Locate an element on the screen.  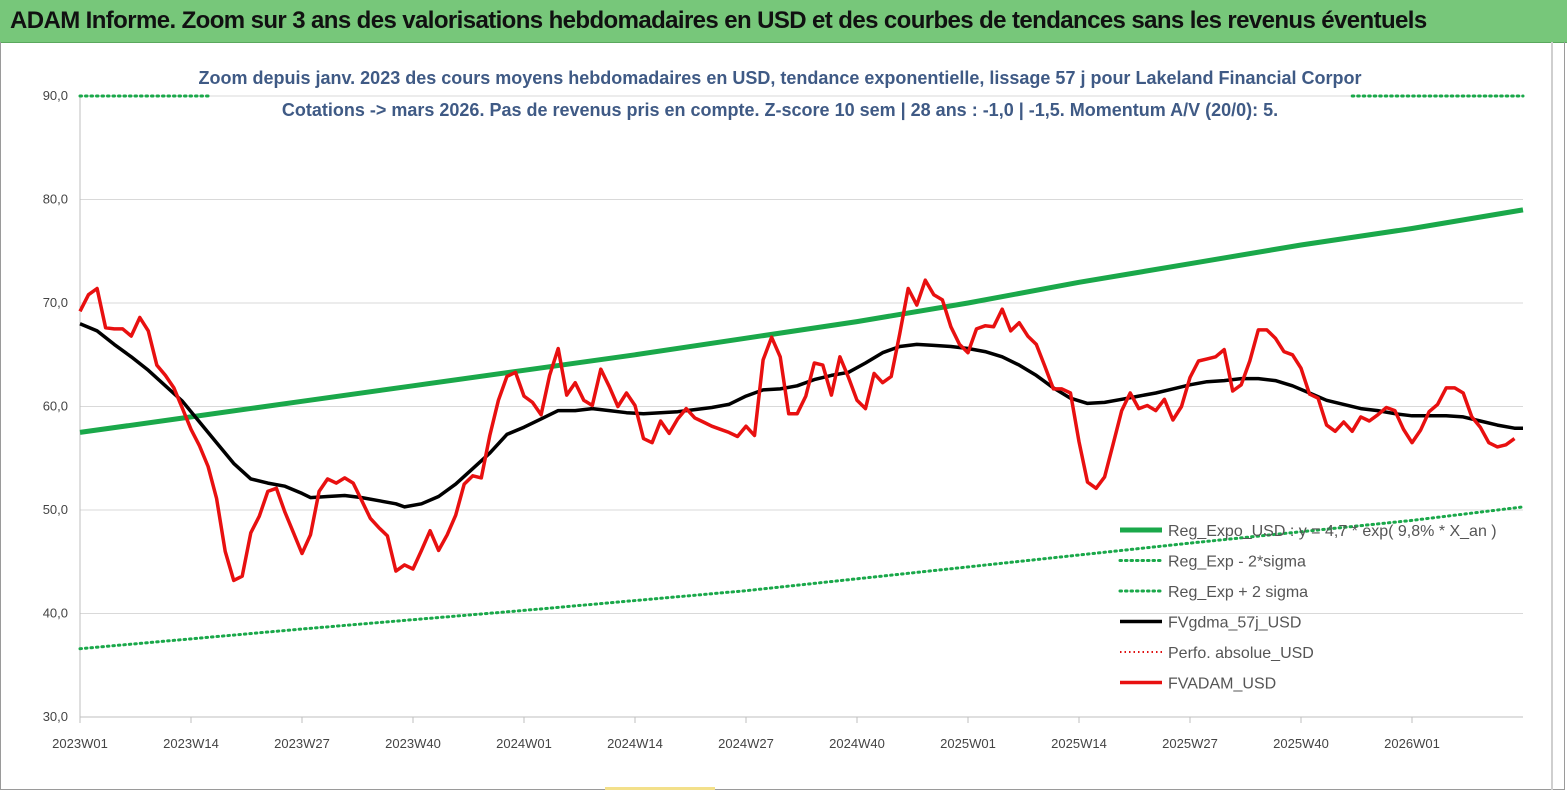
y-tick-label: 70,0 is located at coordinates (55, 302).